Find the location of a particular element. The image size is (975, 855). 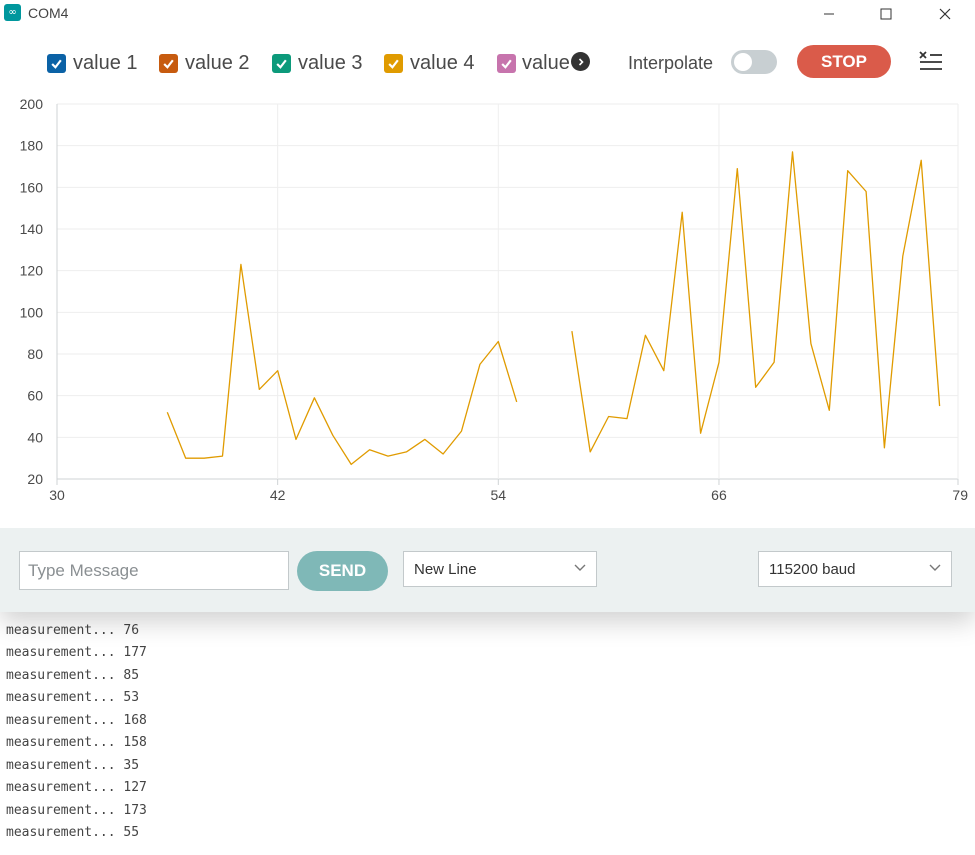

minimize-button is located at coordinates (829, 14).